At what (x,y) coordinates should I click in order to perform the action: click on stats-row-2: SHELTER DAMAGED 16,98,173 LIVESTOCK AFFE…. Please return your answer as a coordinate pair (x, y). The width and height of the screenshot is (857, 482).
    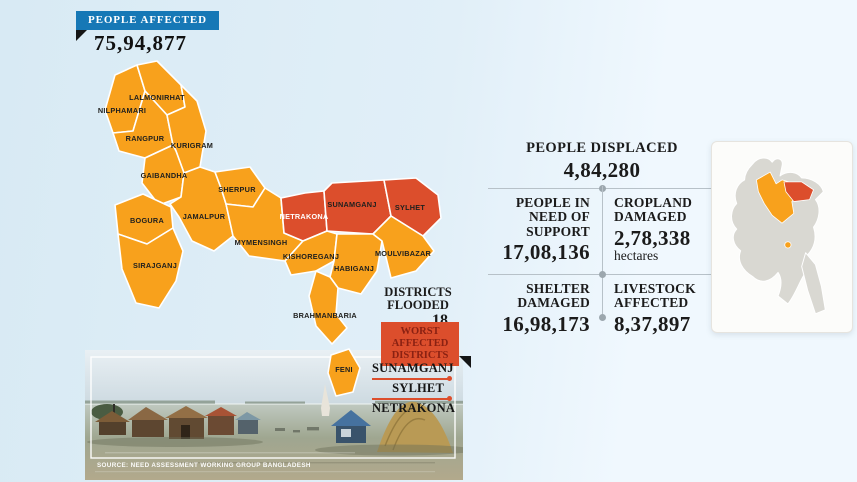
    Looking at the image, I should click on (602, 305).